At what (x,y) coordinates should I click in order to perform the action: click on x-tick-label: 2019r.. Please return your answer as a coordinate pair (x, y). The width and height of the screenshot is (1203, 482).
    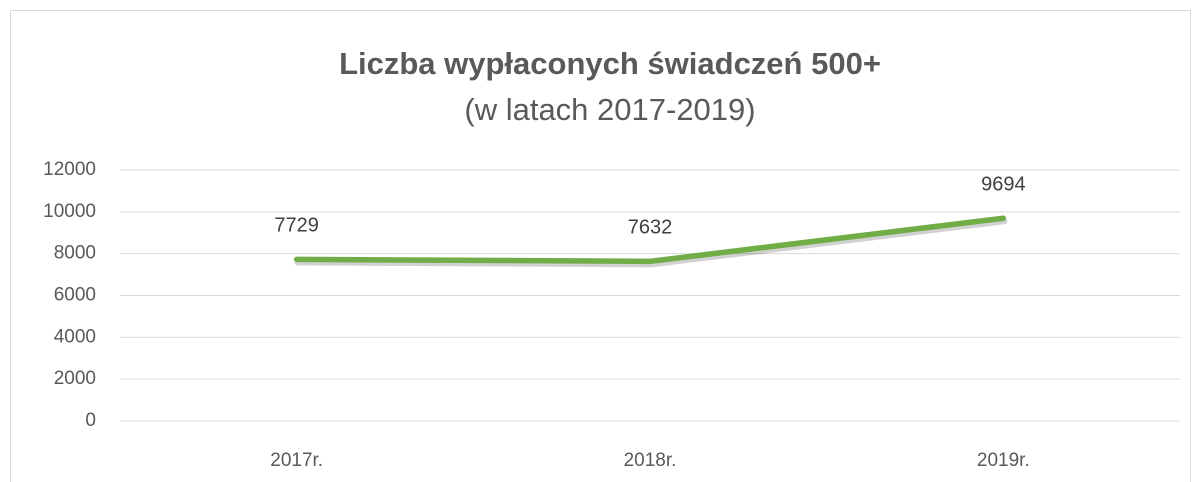
    Looking at the image, I should click on (1003, 460).